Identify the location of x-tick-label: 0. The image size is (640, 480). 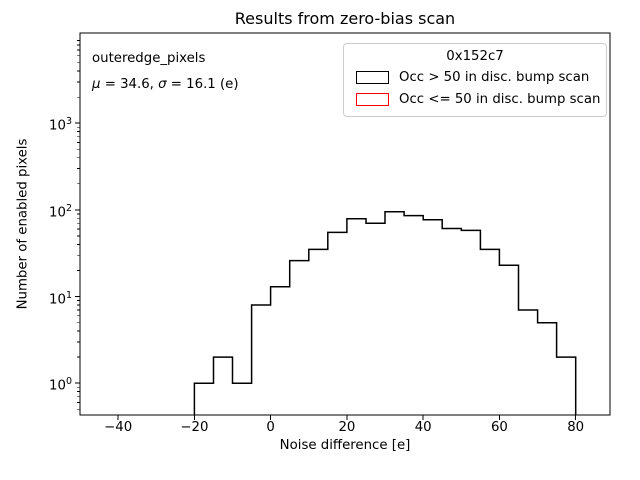
(270, 427).